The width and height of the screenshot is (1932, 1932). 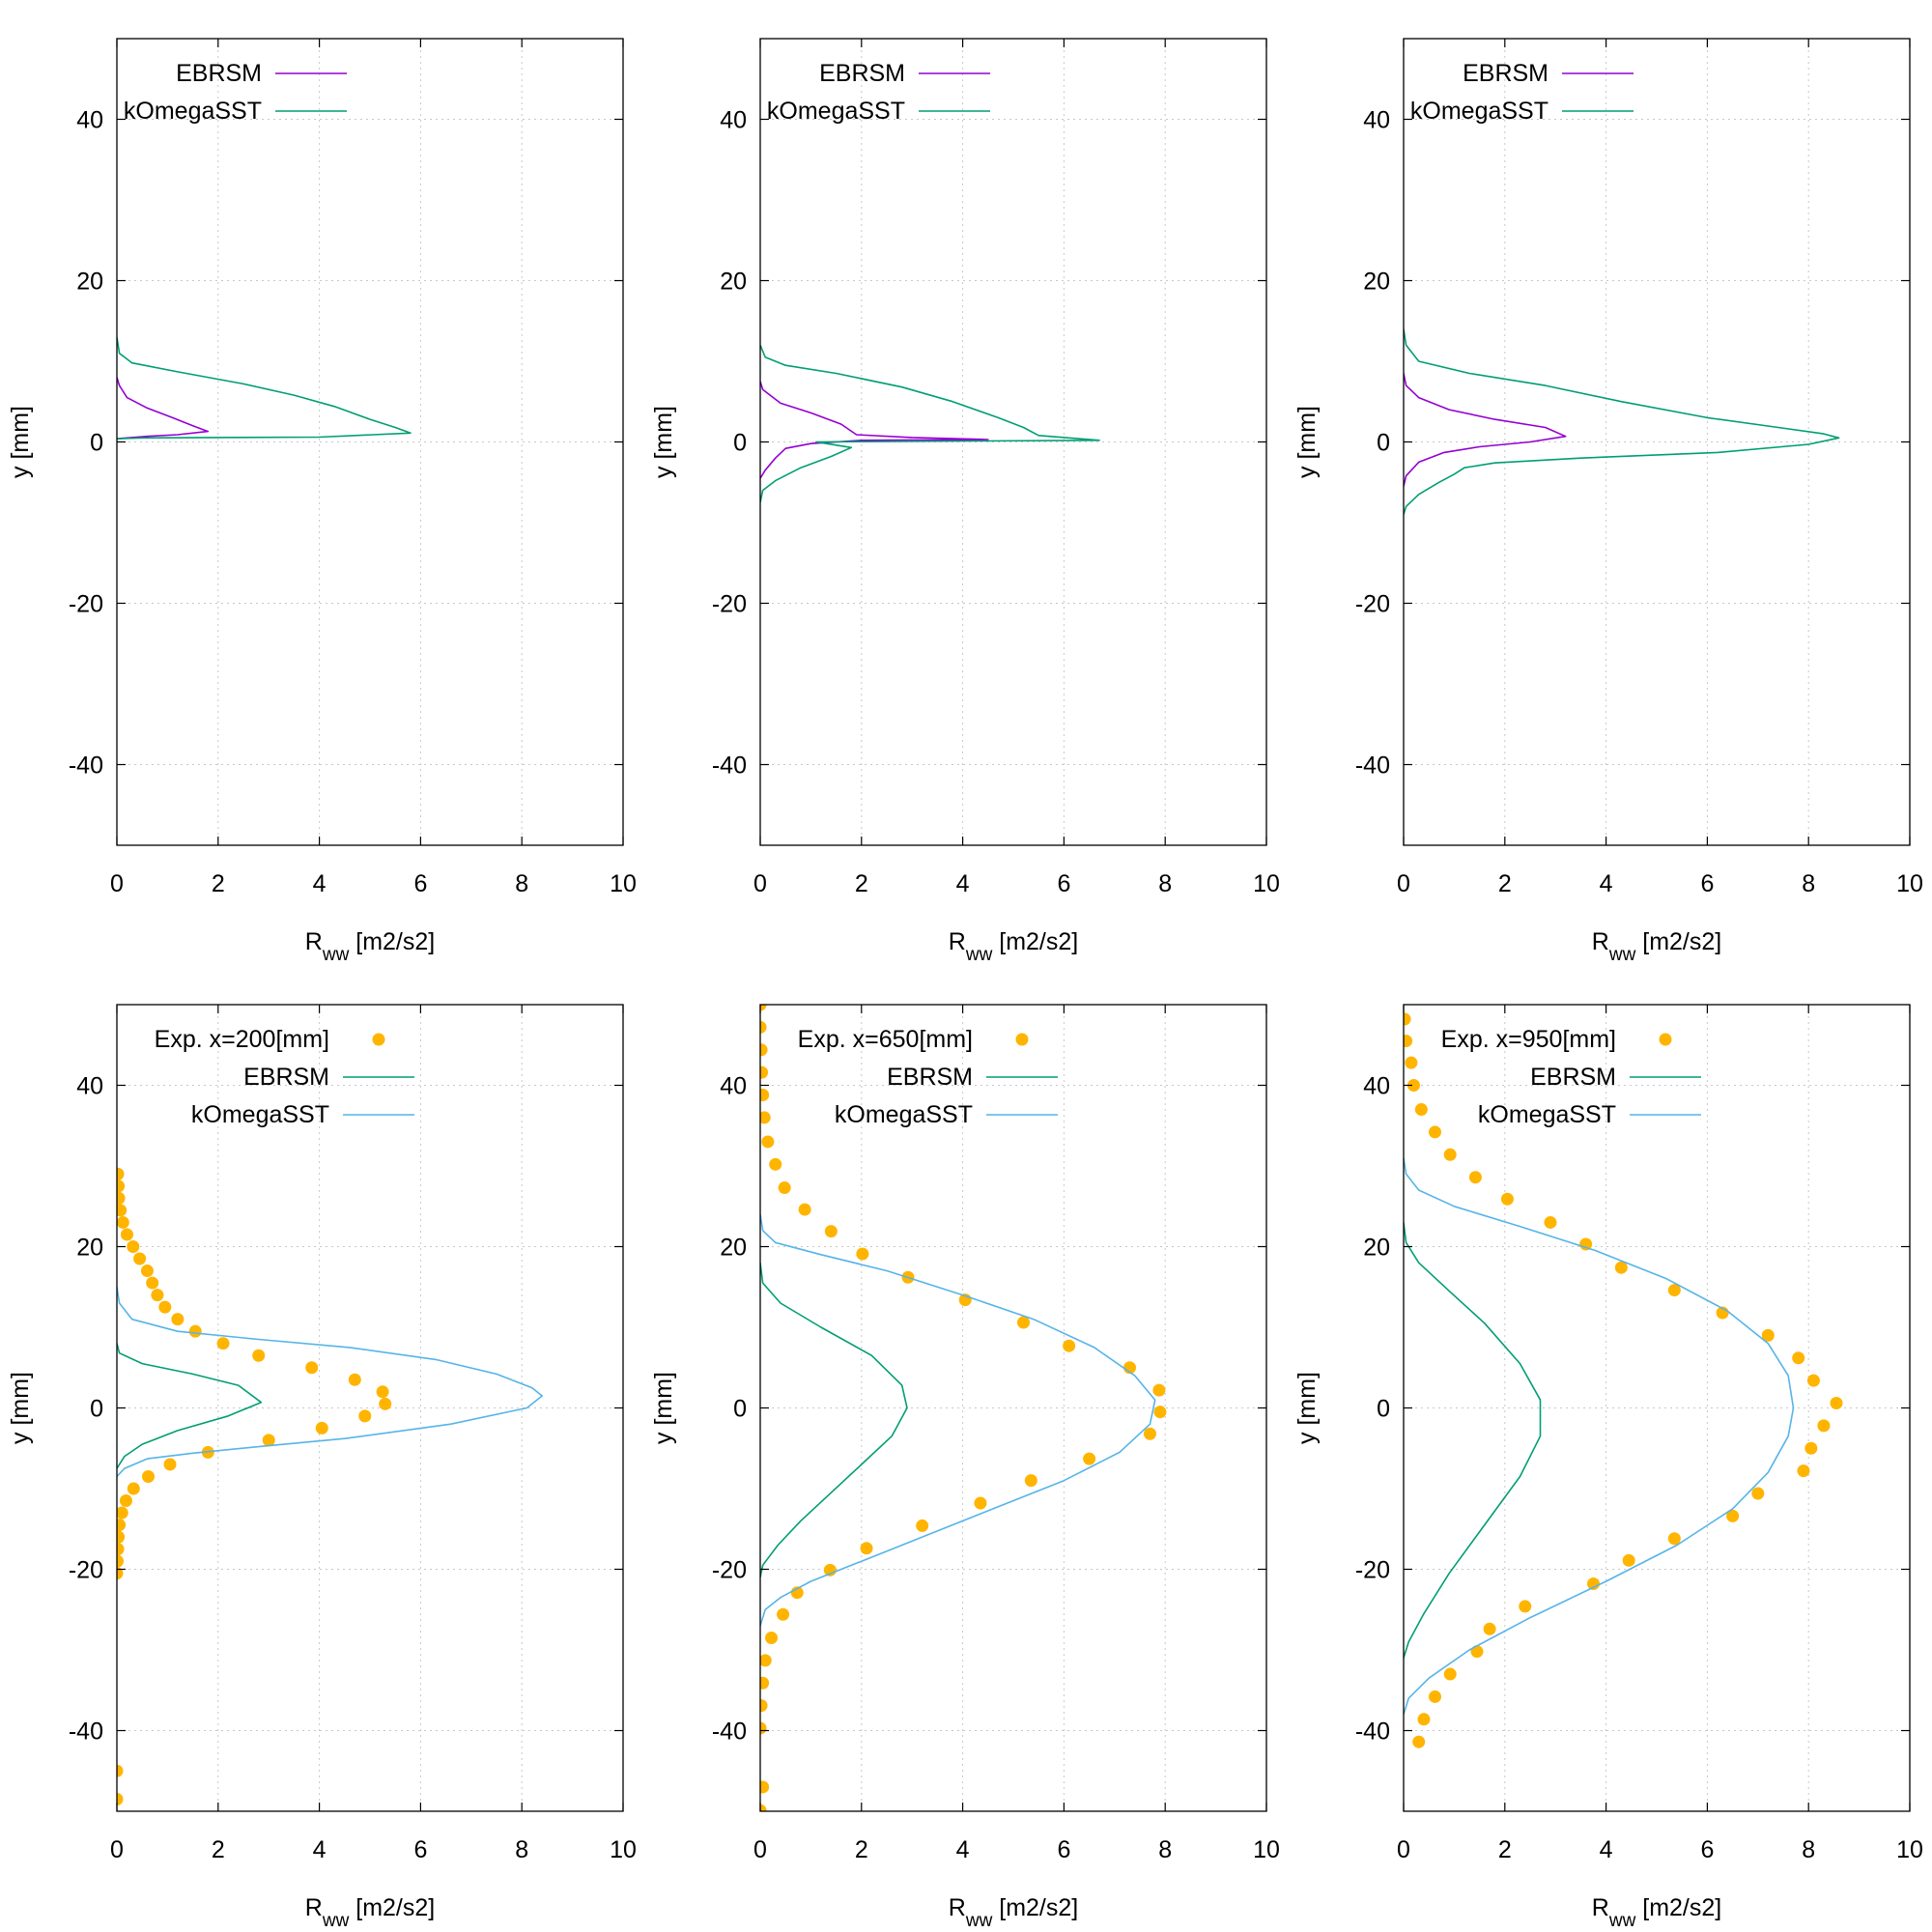 I want to click on x-axis-title: Rww [m2/s2], so click(x=370, y=946).